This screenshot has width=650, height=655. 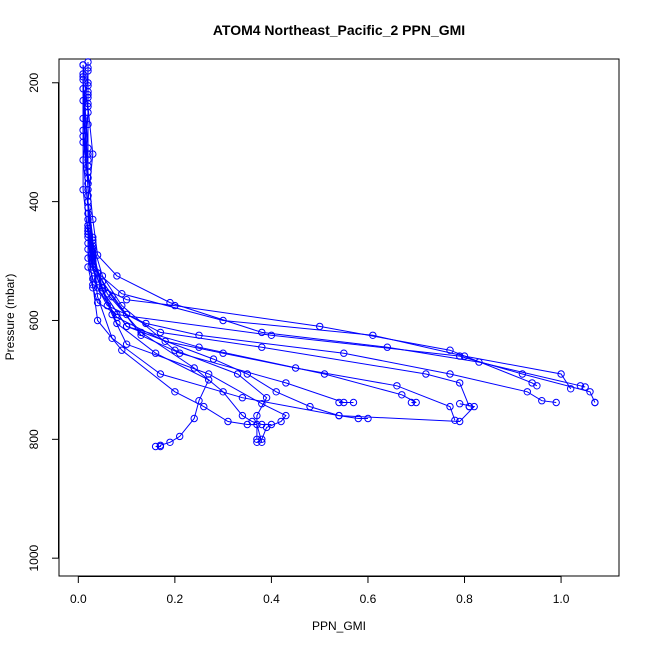 I want to click on x-tick-label: 1.0, so click(x=561, y=599).